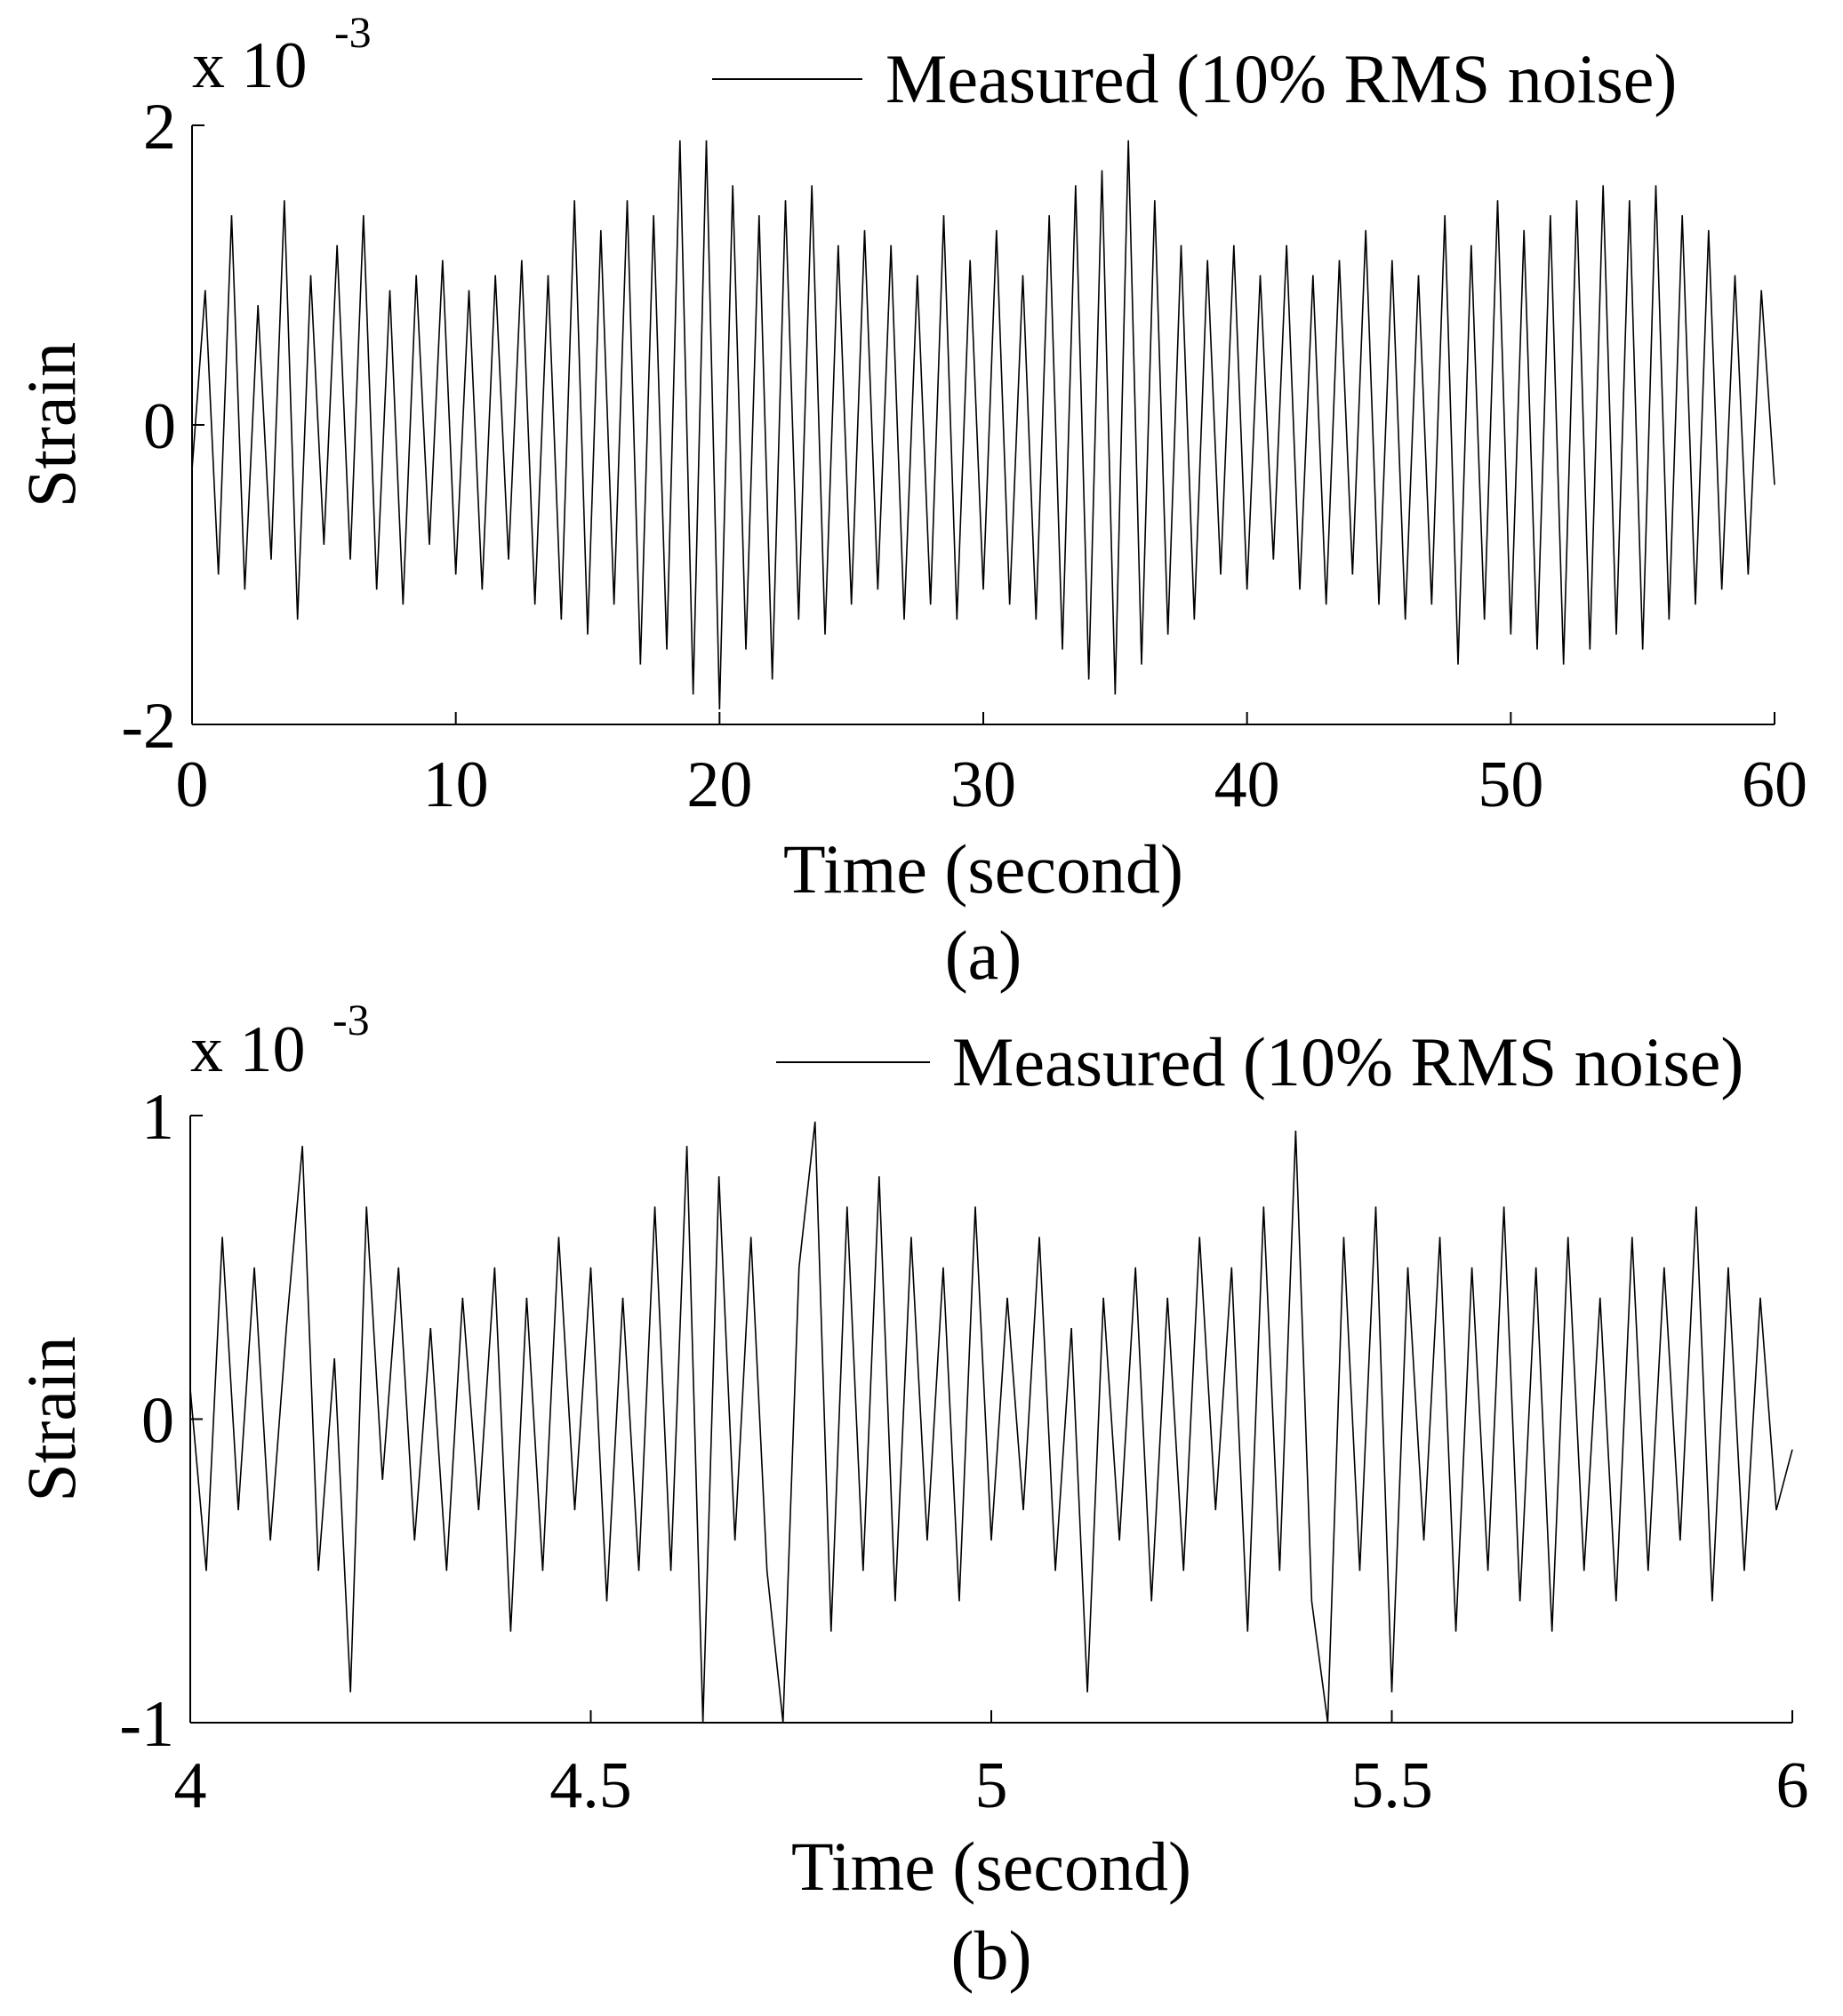 The image size is (1843, 2016). I want to click on caption: (b), so click(991, 1955).